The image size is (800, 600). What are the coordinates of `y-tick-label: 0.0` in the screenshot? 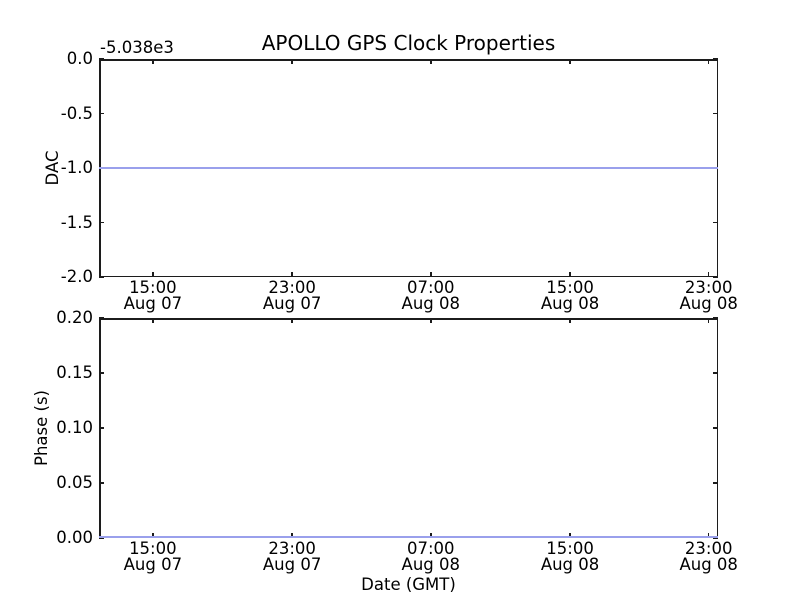 It's located at (79, 58).